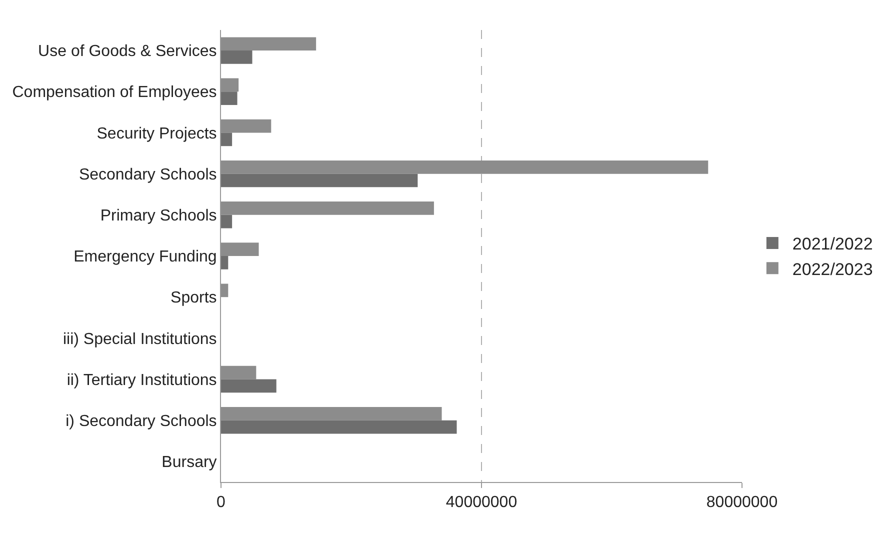  Describe the element at coordinates (141, 421) in the screenshot. I see `y-tick-label: i) Secondary Schools` at that location.